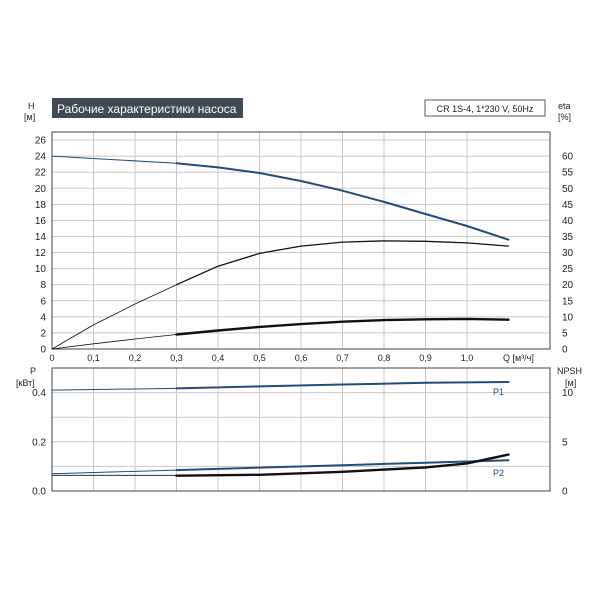 The width and height of the screenshot is (600, 600). I want to click on eta-tick-label: 0, so click(565, 350).